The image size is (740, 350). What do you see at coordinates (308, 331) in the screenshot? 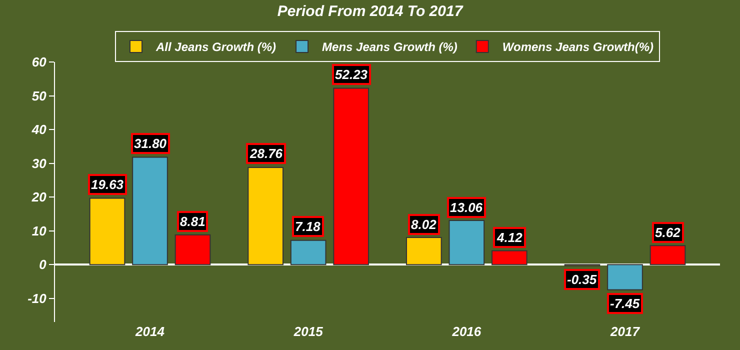
I see `x-tick-label: 2015` at bounding box center [308, 331].